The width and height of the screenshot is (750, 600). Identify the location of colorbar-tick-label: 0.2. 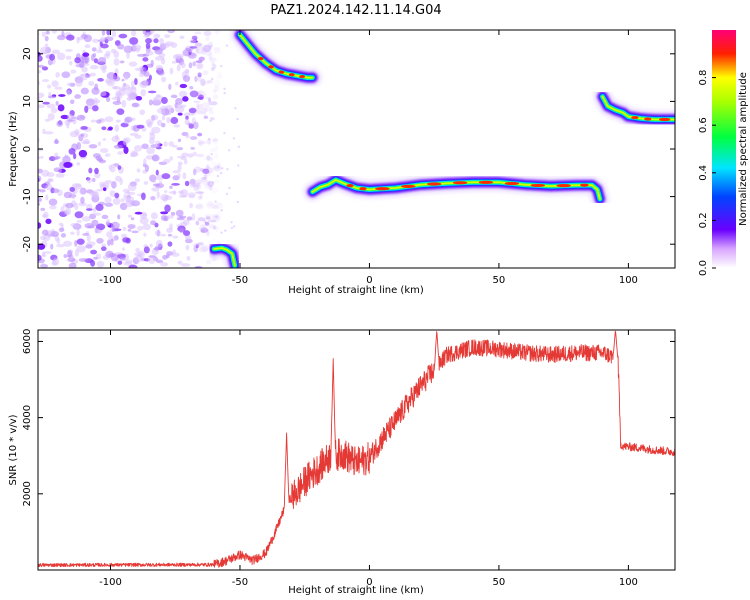
(703, 220).